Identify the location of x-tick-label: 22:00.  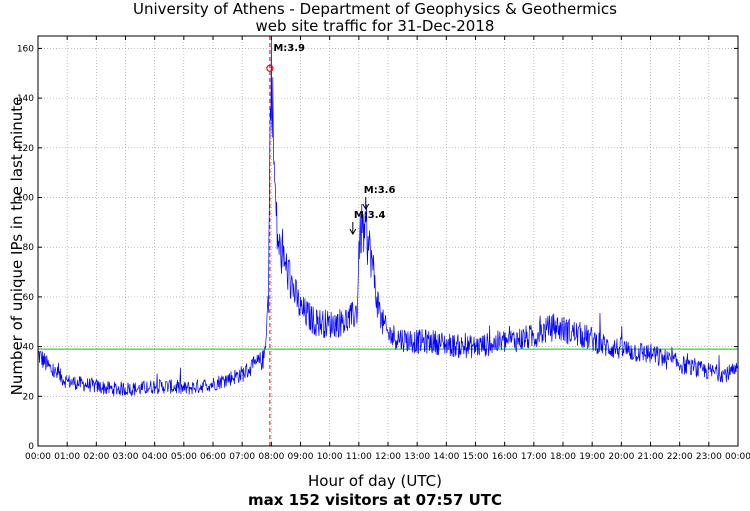
(680, 457).